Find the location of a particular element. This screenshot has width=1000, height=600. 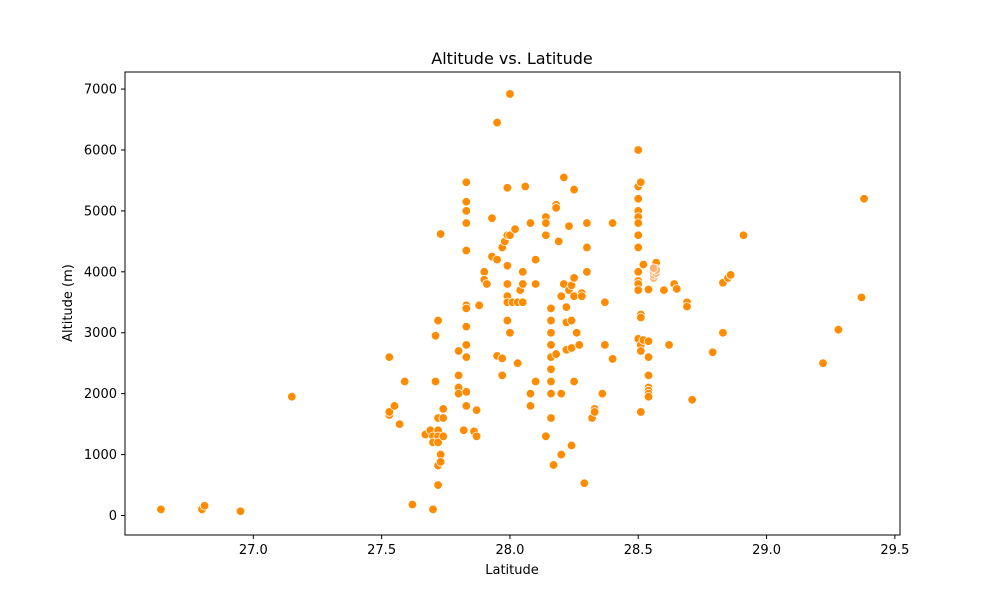

y-tick-label: 4000 is located at coordinates (100, 272).